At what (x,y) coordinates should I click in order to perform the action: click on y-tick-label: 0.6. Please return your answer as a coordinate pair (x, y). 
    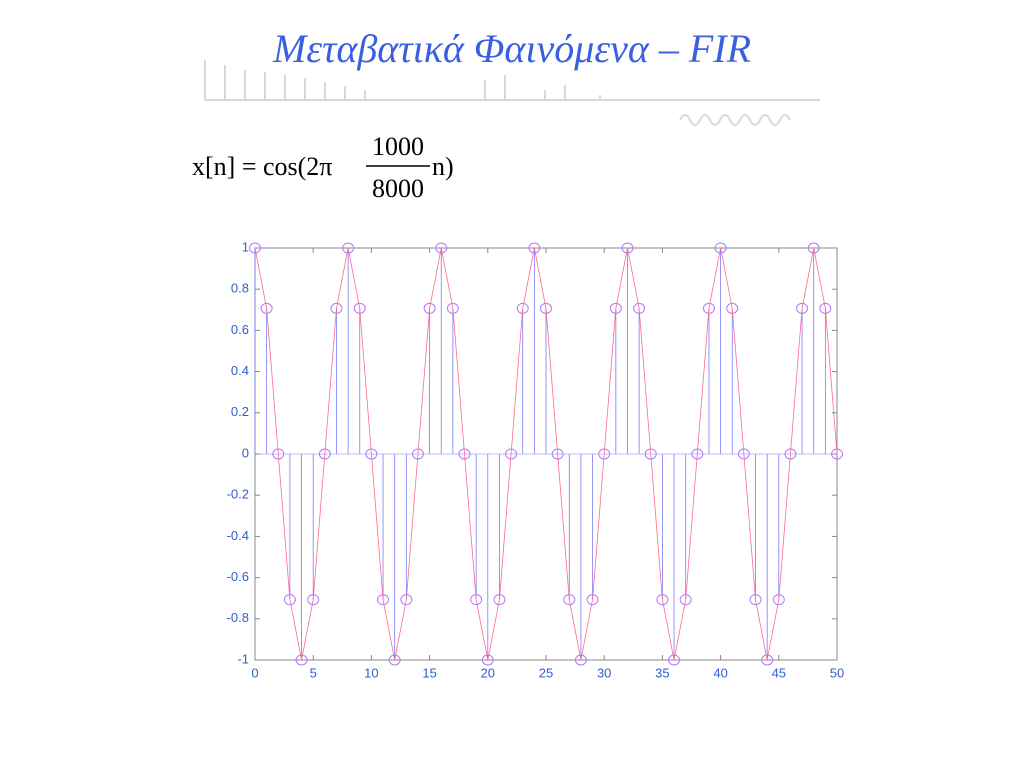
    Looking at the image, I should click on (240, 329).